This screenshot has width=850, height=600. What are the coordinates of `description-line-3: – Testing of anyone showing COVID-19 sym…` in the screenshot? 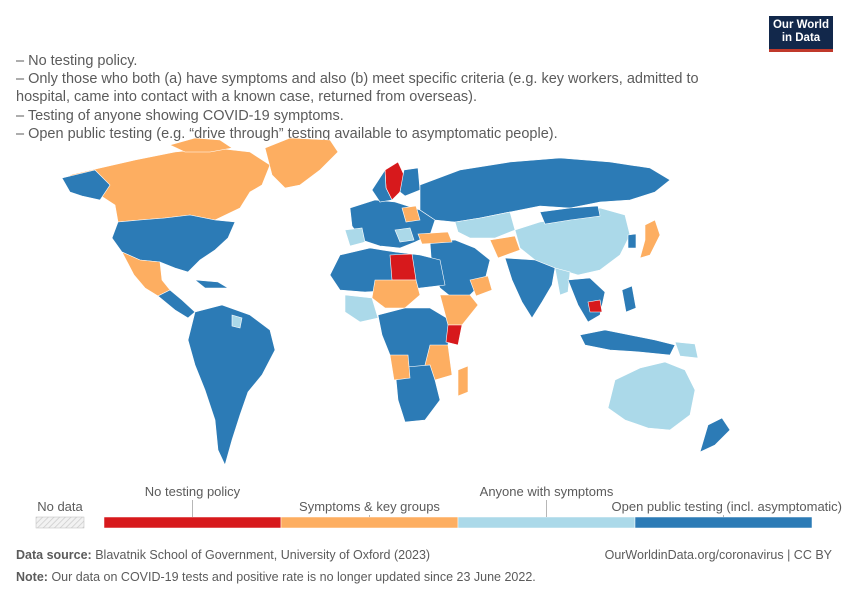 It's located at (180, 115).